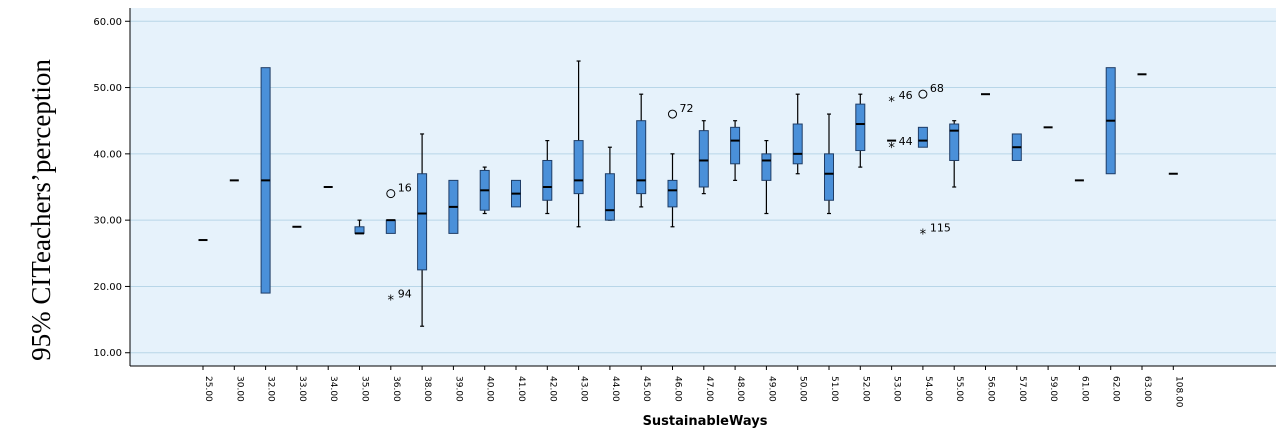 This screenshot has width=1286, height=448. Describe the element at coordinates (584, 389) in the screenshot. I see `x-tick-label: 43.00` at that location.